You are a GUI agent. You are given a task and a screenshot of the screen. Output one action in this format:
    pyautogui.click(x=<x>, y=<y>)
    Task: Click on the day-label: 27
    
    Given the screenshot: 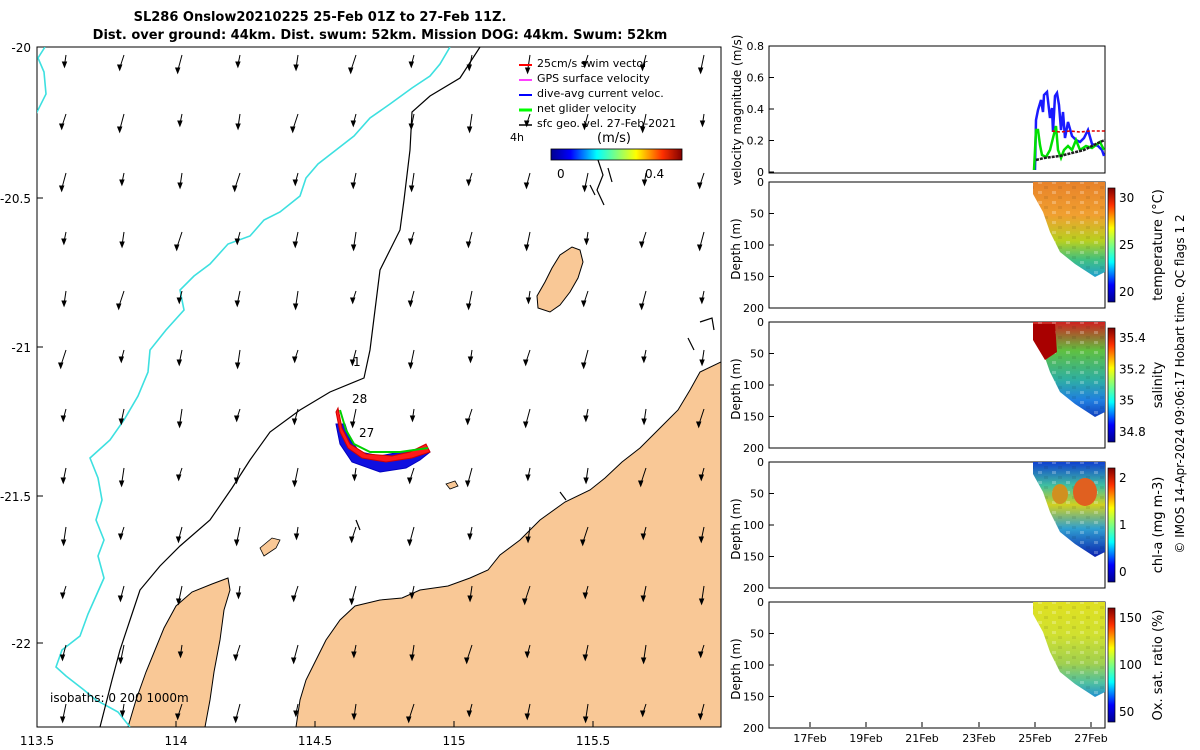 What is the action you would take?
    pyautogui.click(x=366, y=433)
    